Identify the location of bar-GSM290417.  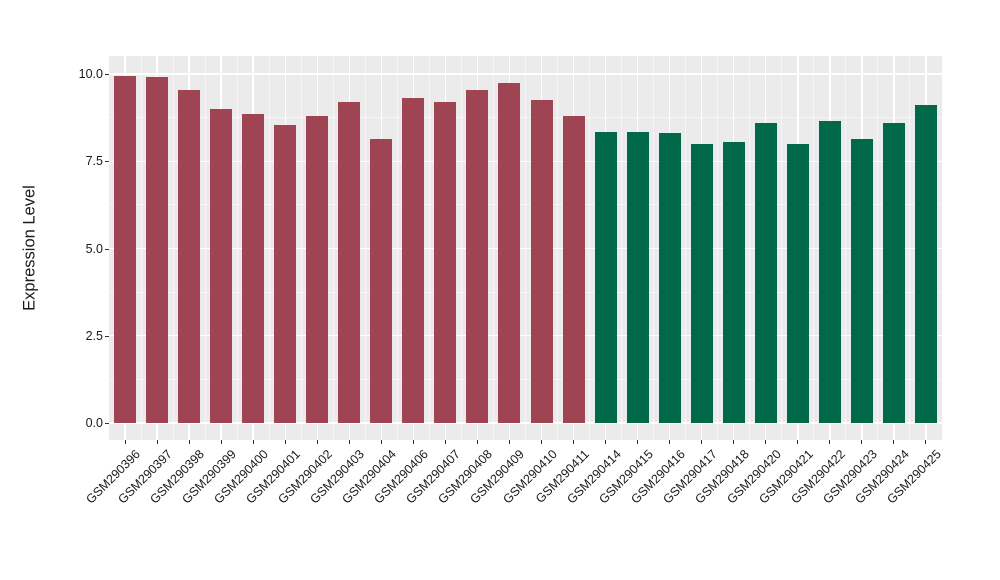
(701, 283).